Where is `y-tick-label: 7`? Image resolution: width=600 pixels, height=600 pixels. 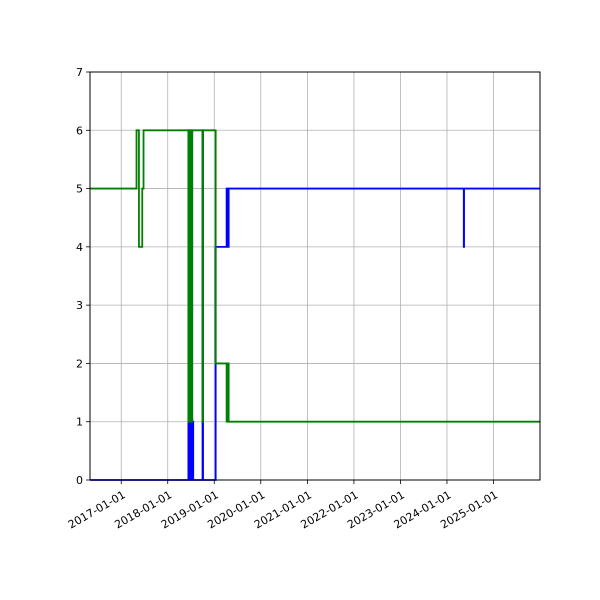
y-tick-label: 7 is located at coordinates (79, 72).